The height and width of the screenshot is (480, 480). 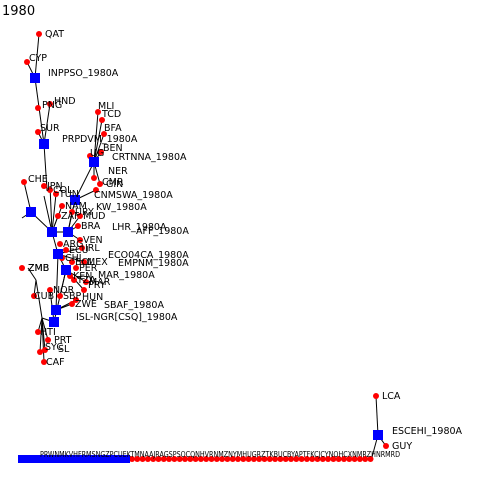 I want to click on cluster-label-inppso: INPPSO_1980A, so click(x=83, y=73).